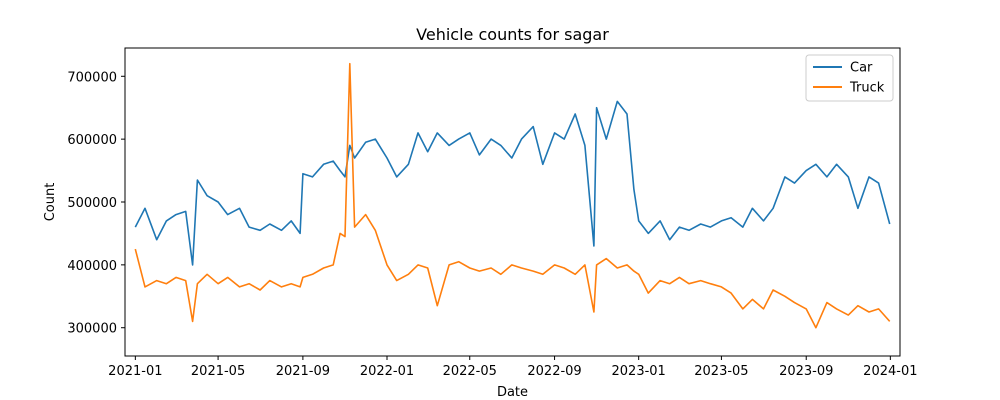  Describe the element at coordinates (512, 34) in the screenshot. I see `chart-title: Vehicle counts for sagar` at that location.